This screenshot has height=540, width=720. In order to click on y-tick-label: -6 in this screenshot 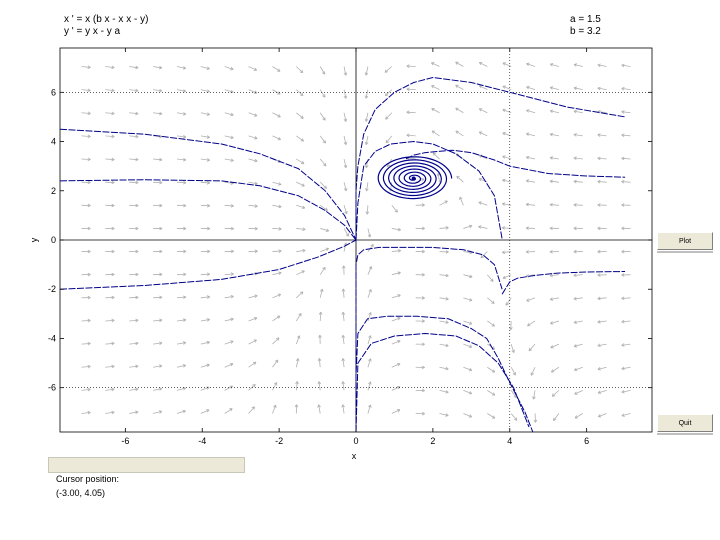, I will do `click(52, 388)`.